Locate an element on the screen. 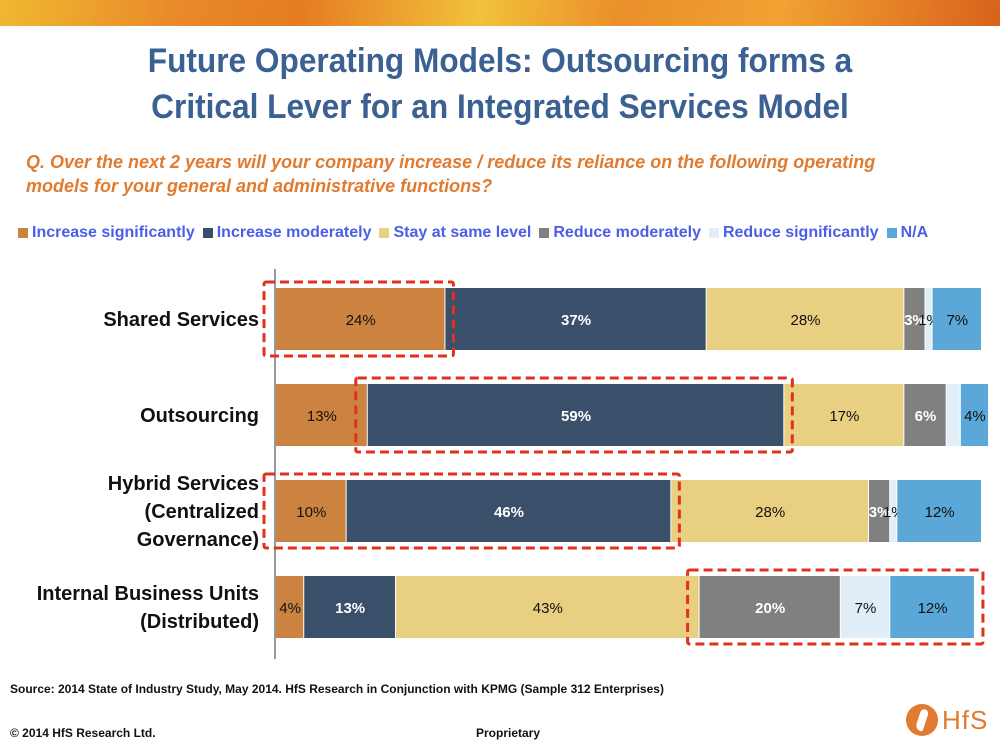 The height and width of the screenshot is (750, 1000). data-label: 24% is located at coordinates (361, 320).